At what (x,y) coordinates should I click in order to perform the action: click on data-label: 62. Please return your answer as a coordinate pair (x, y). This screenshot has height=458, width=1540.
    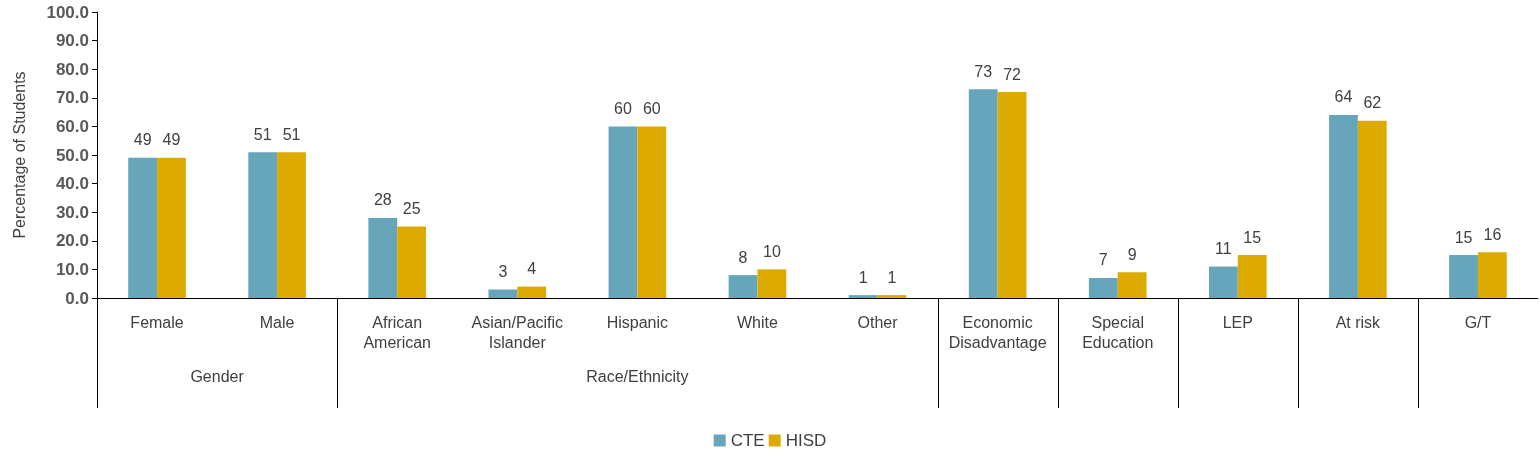
    Looking at the image, I should click on (1372, 103).